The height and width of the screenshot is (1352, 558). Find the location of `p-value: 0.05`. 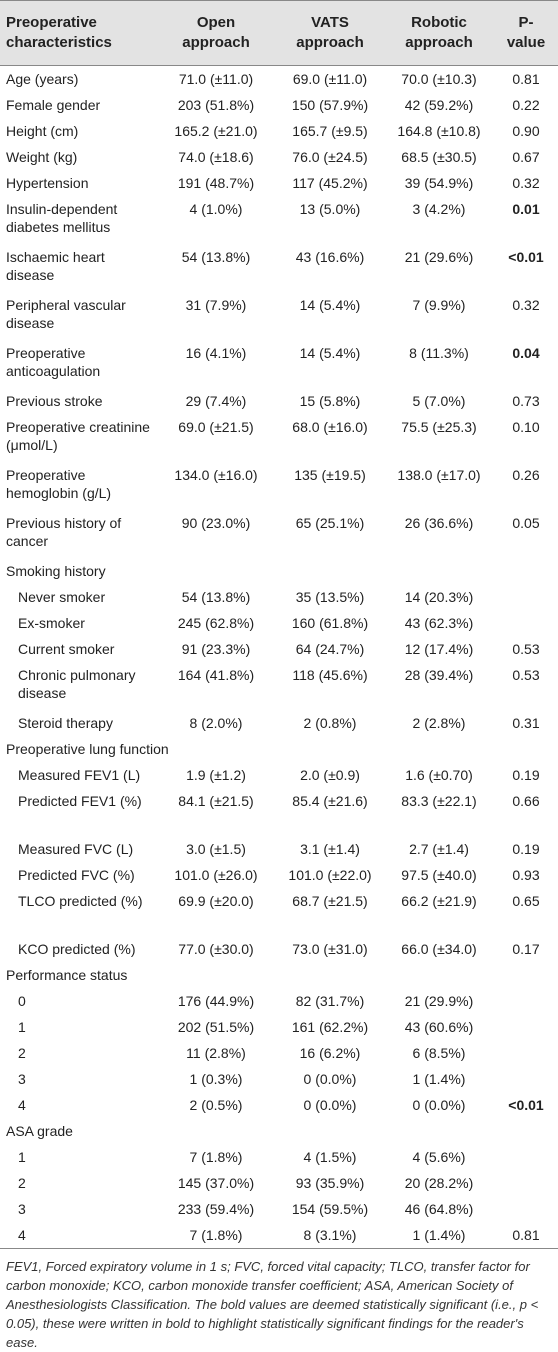

p-value: 0.05 is located at coordinates (526, 523).